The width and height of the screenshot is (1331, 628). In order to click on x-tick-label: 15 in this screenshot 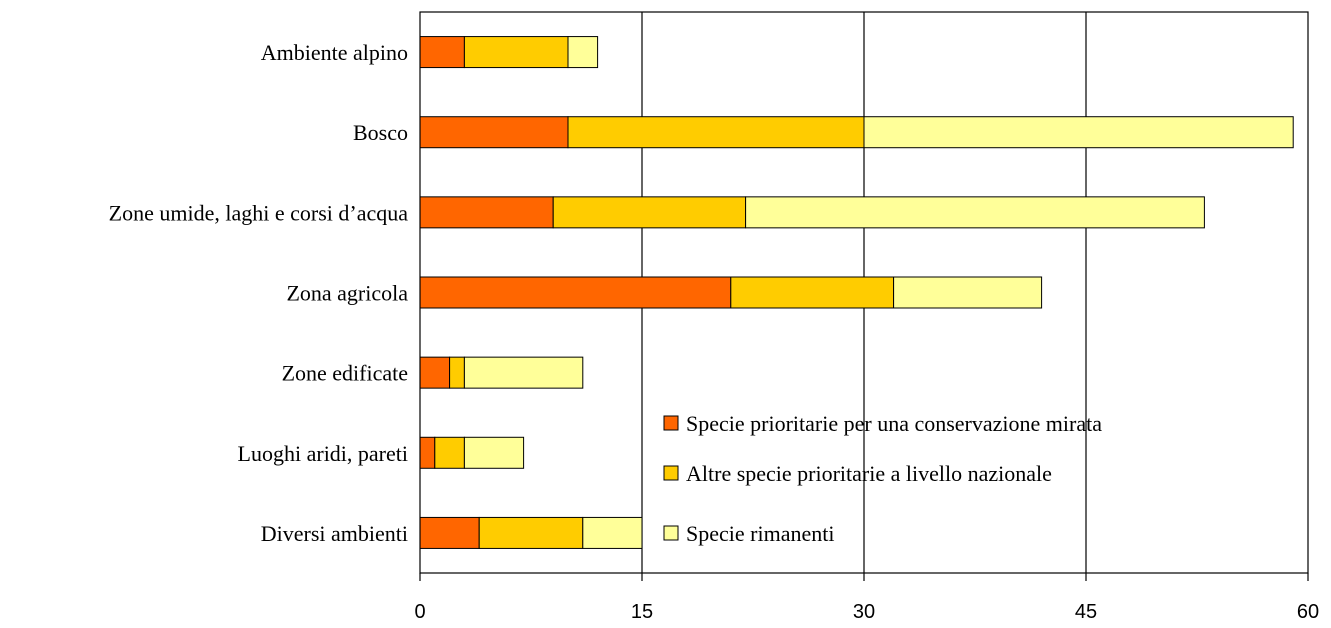, I will do `click(642, 612)`.